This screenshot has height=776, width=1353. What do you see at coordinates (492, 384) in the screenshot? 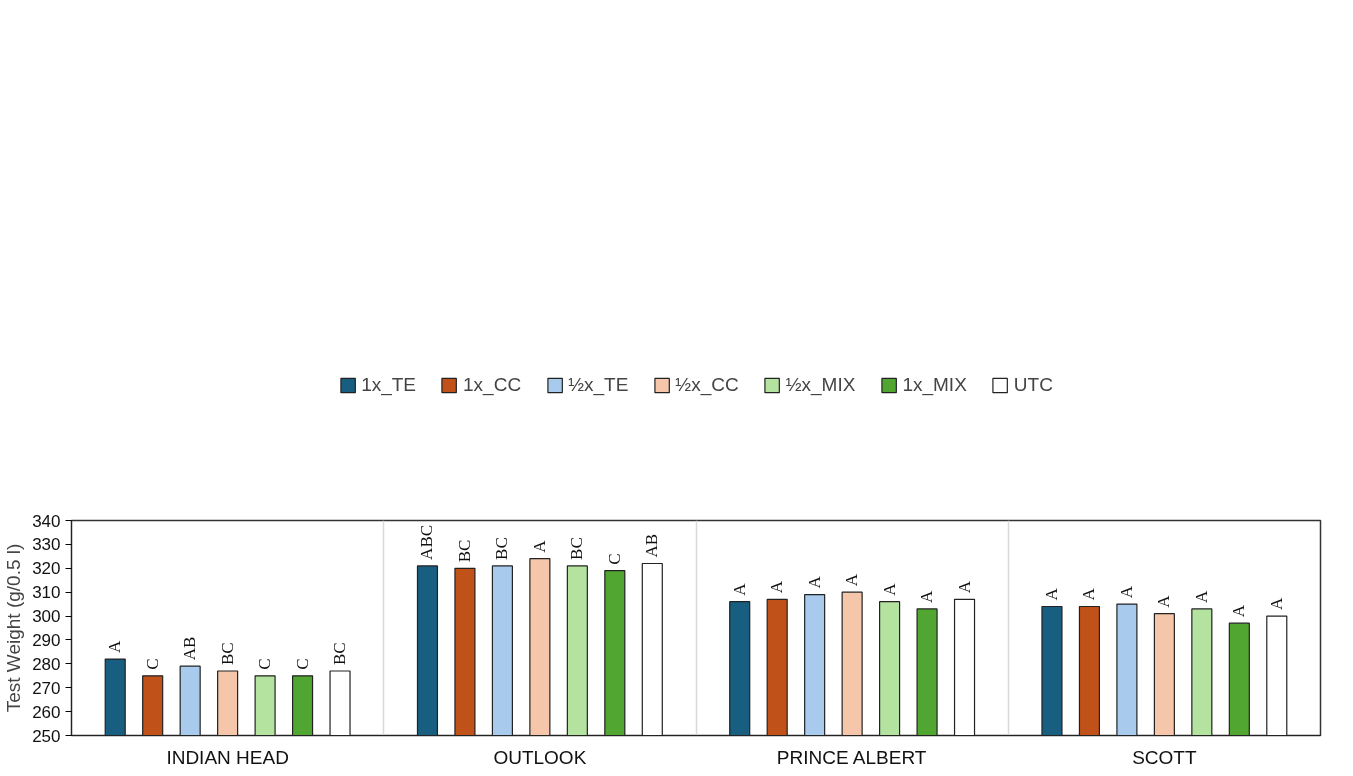
I see `legend-label: 1x_CC` at bounding box center [492, 384].